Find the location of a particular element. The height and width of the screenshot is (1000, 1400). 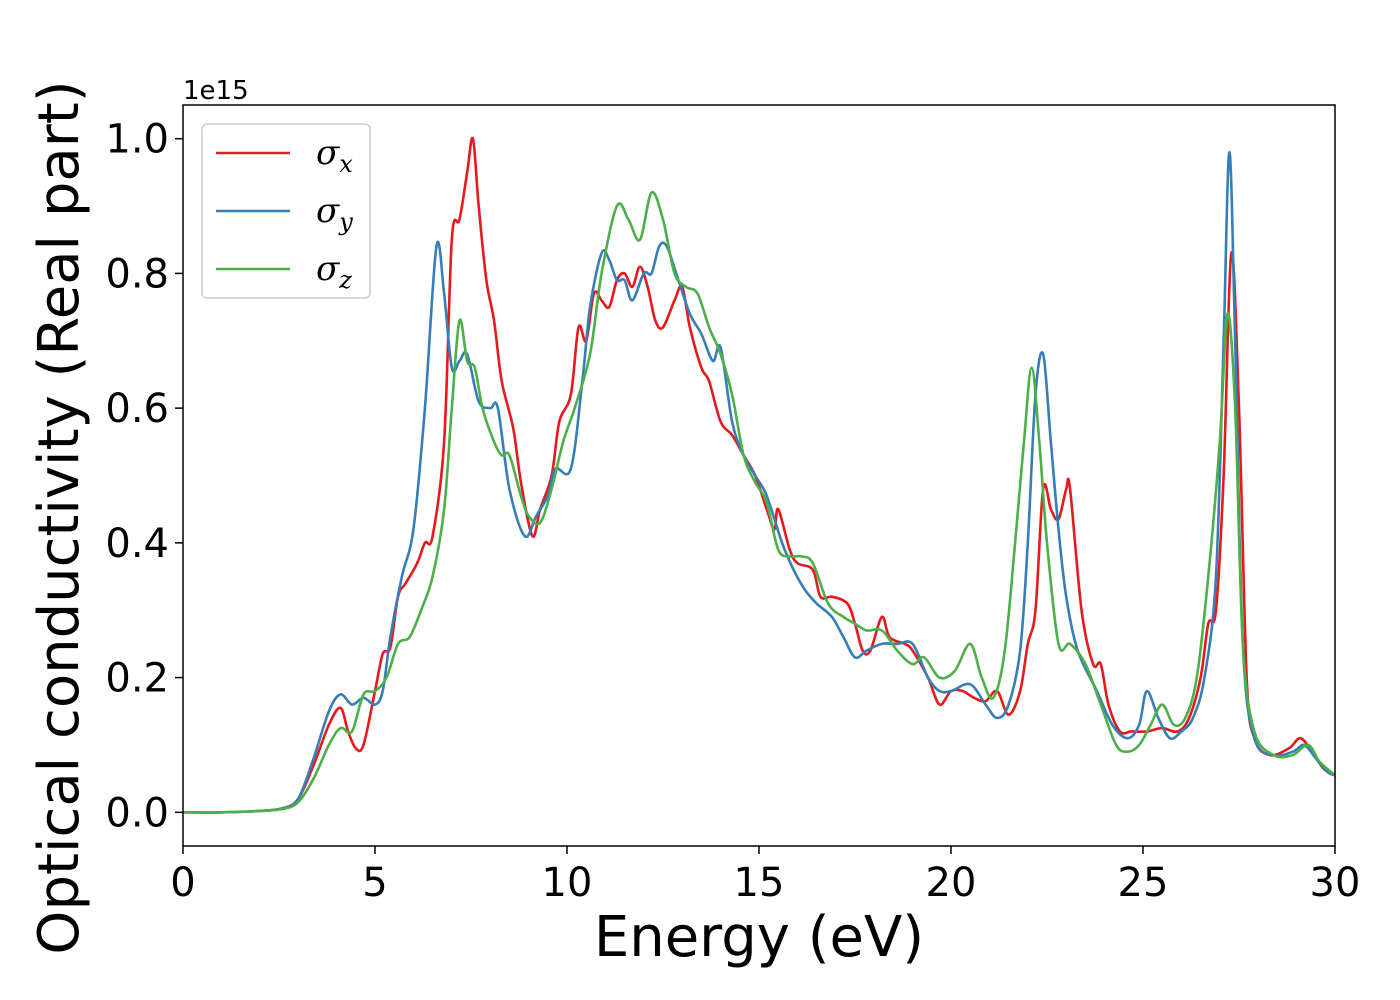

legend-item-x: σx is located at coordinates (284, 155).